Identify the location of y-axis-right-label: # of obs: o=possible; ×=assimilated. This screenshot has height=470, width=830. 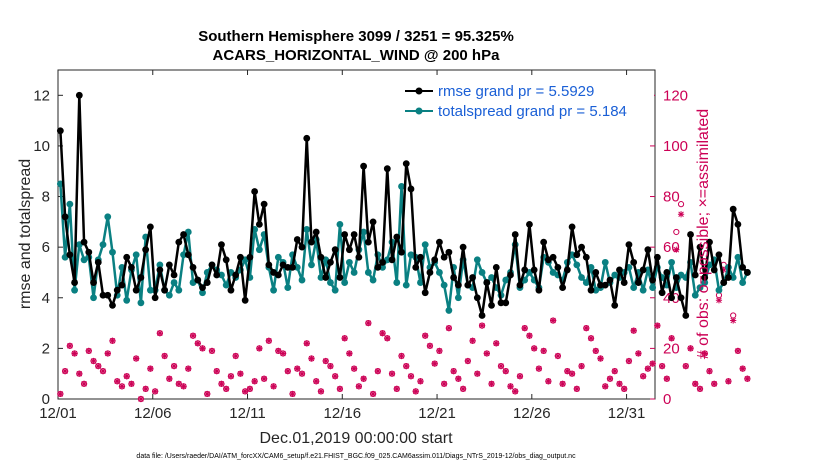
(703, 234).